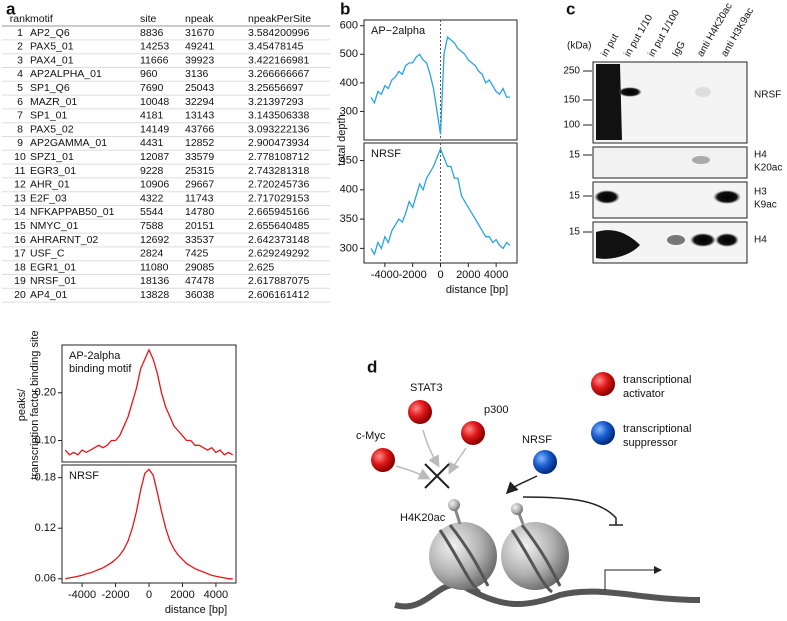  I want to click on nucleosome, so click(463, 556).